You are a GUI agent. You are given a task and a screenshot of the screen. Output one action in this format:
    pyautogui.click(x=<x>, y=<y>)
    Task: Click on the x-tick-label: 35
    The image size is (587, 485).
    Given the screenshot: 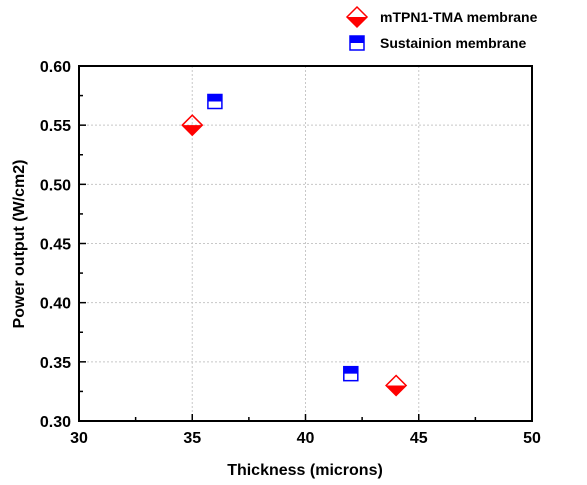 What is the action you would take?
    pyautogui.click(x=192, y=438)
    